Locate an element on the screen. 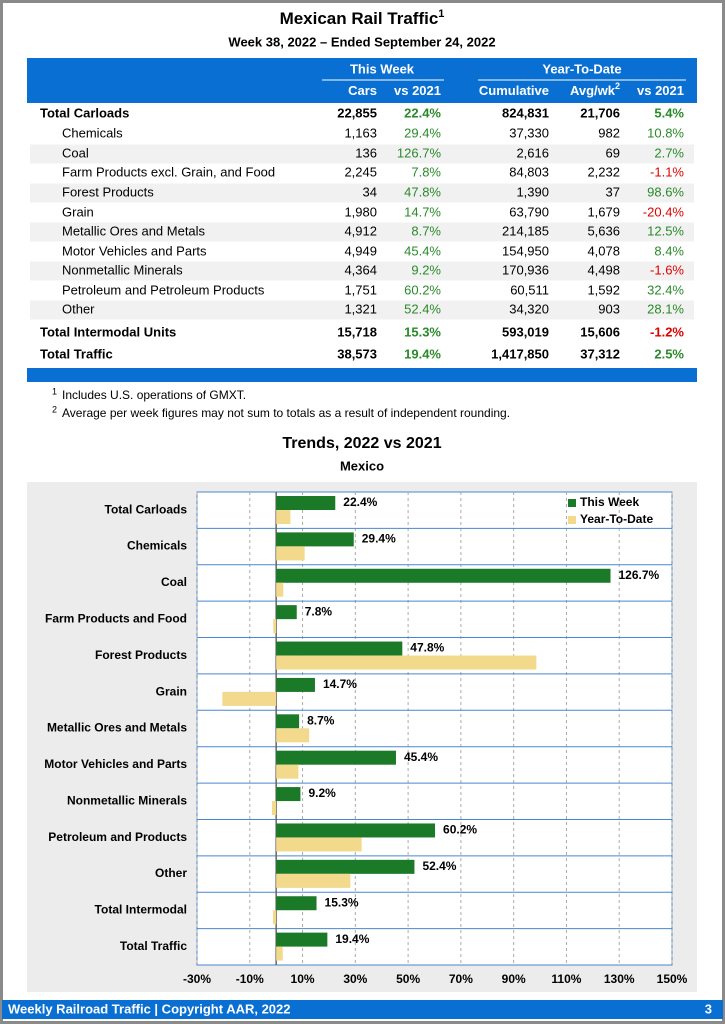  cell: 52.4% is located at coordinates (422, 308).